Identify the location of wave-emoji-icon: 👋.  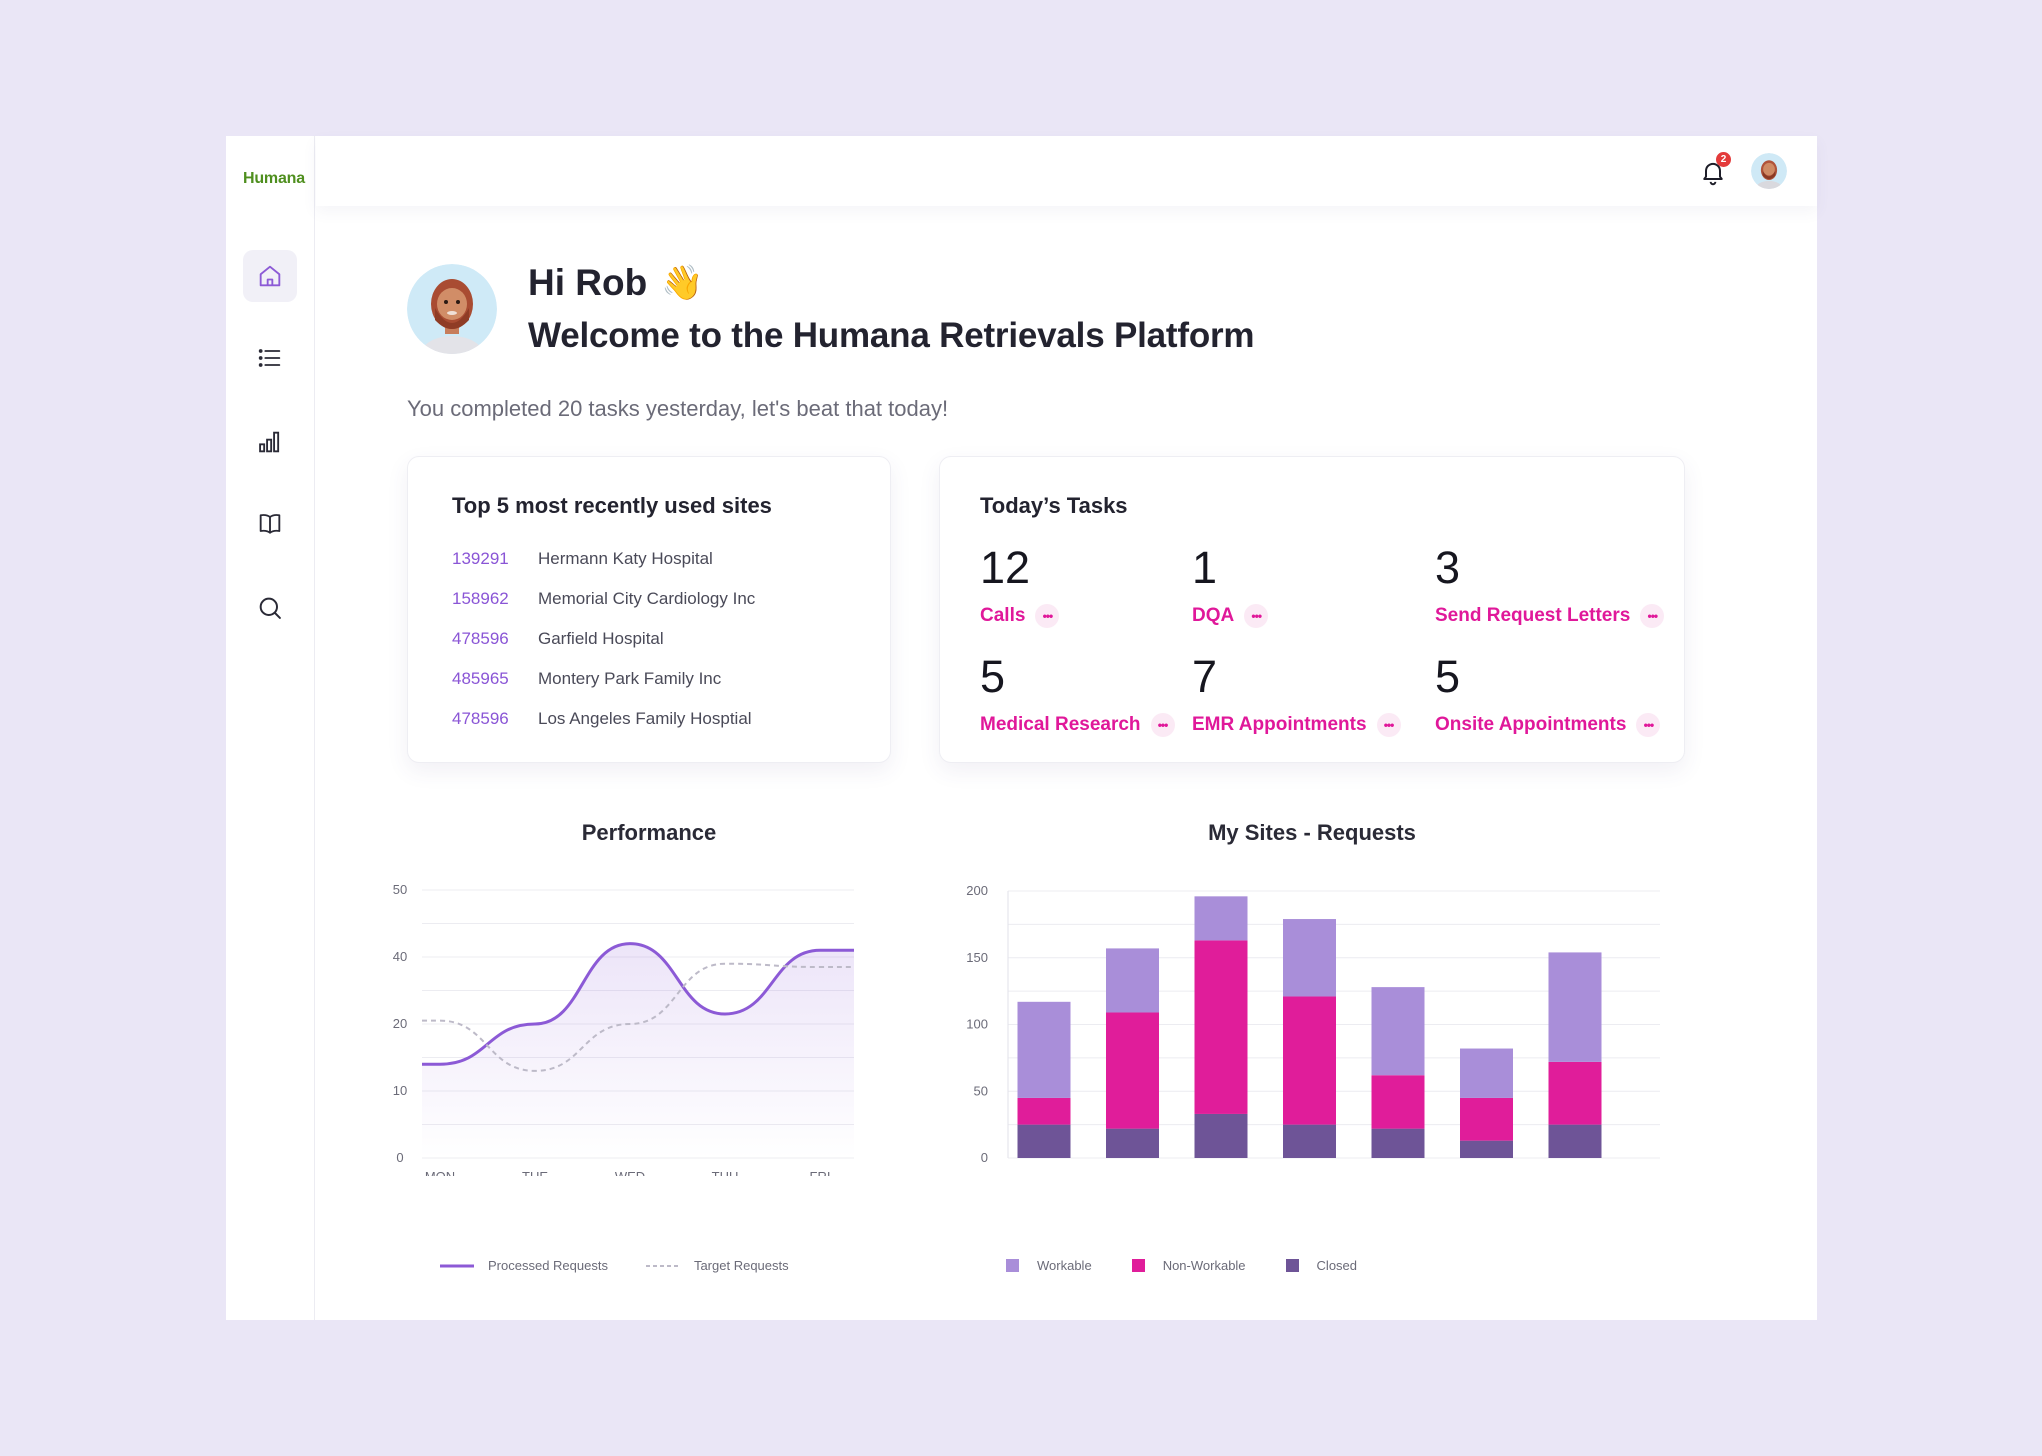
(682, 283).